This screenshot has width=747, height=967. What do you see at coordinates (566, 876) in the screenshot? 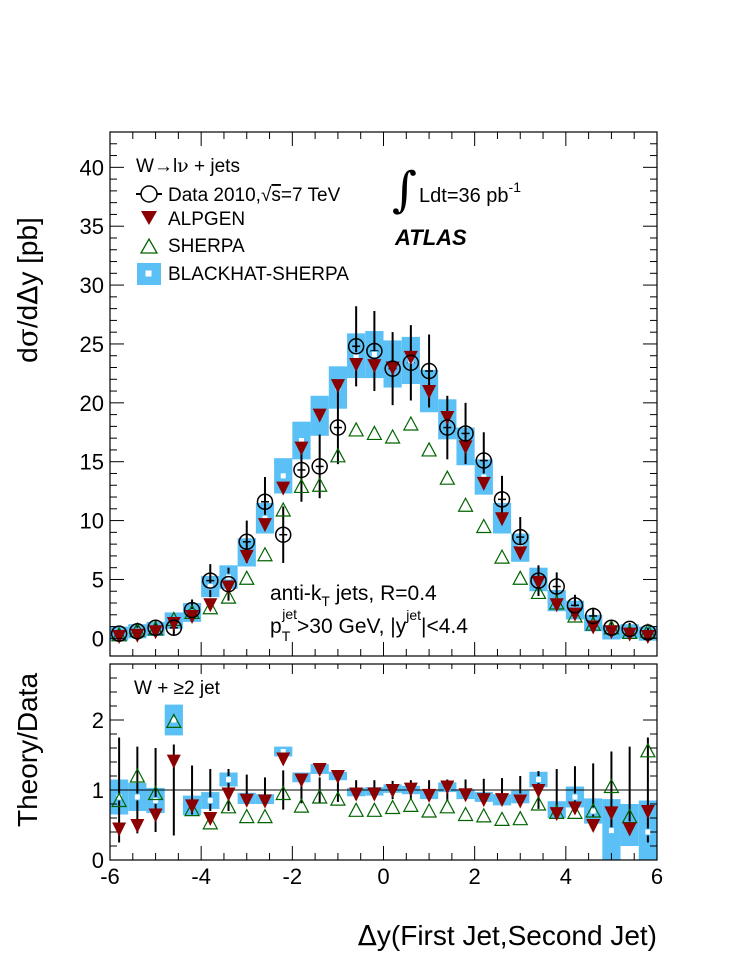
I see `x-tick-label: 4` at bounding box center [566, 876].